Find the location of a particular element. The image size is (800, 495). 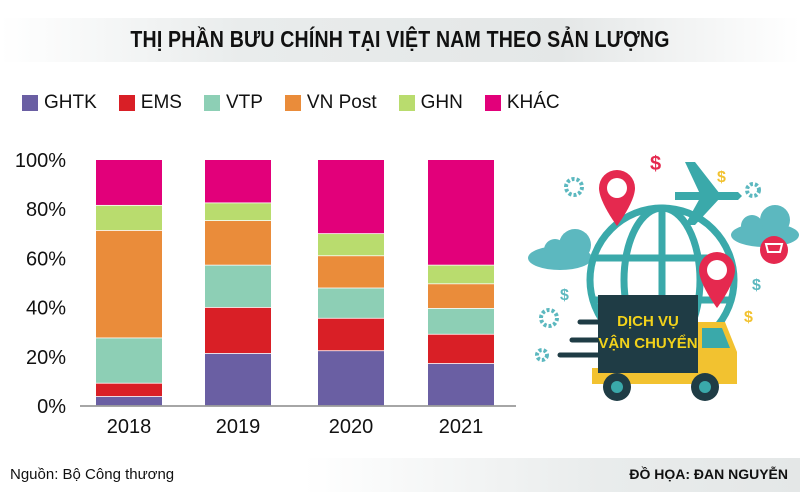

bar-segment-khác-2019 is located at coordinates (238, 181).